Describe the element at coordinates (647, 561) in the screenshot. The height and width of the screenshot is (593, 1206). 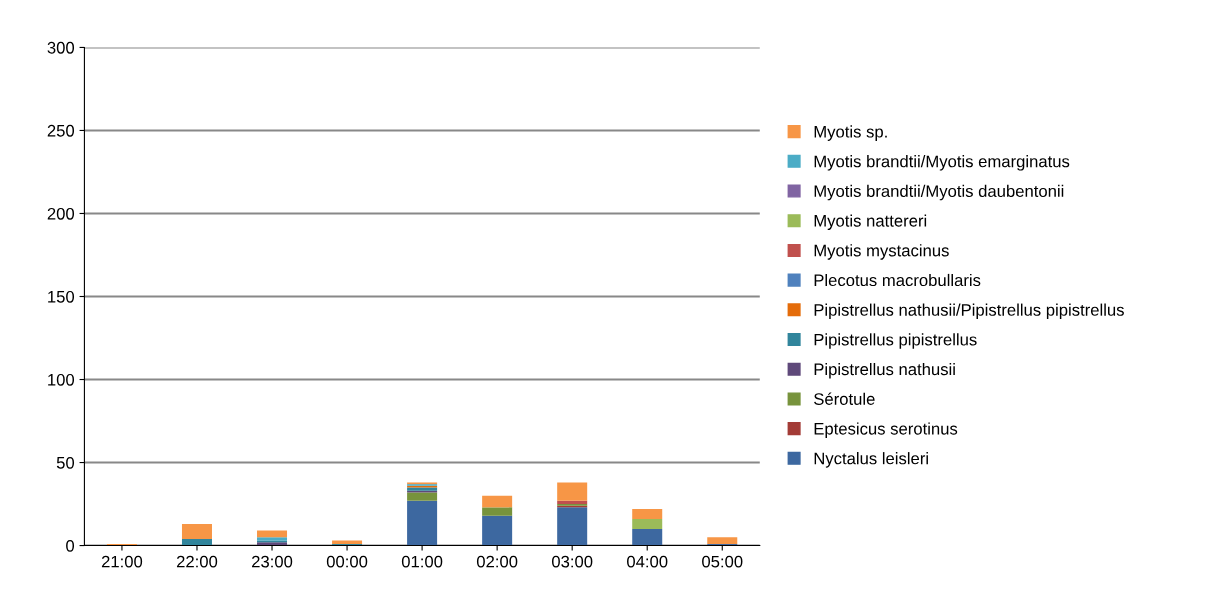
I see `x-tick-label: 04:00` at that location.